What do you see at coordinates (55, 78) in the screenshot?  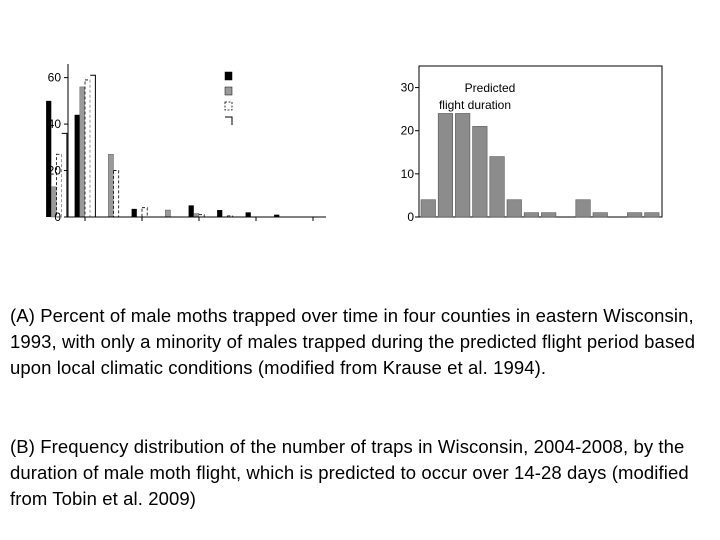 I see `y-tick-label-a: 60` at bounding box center [55, 78].